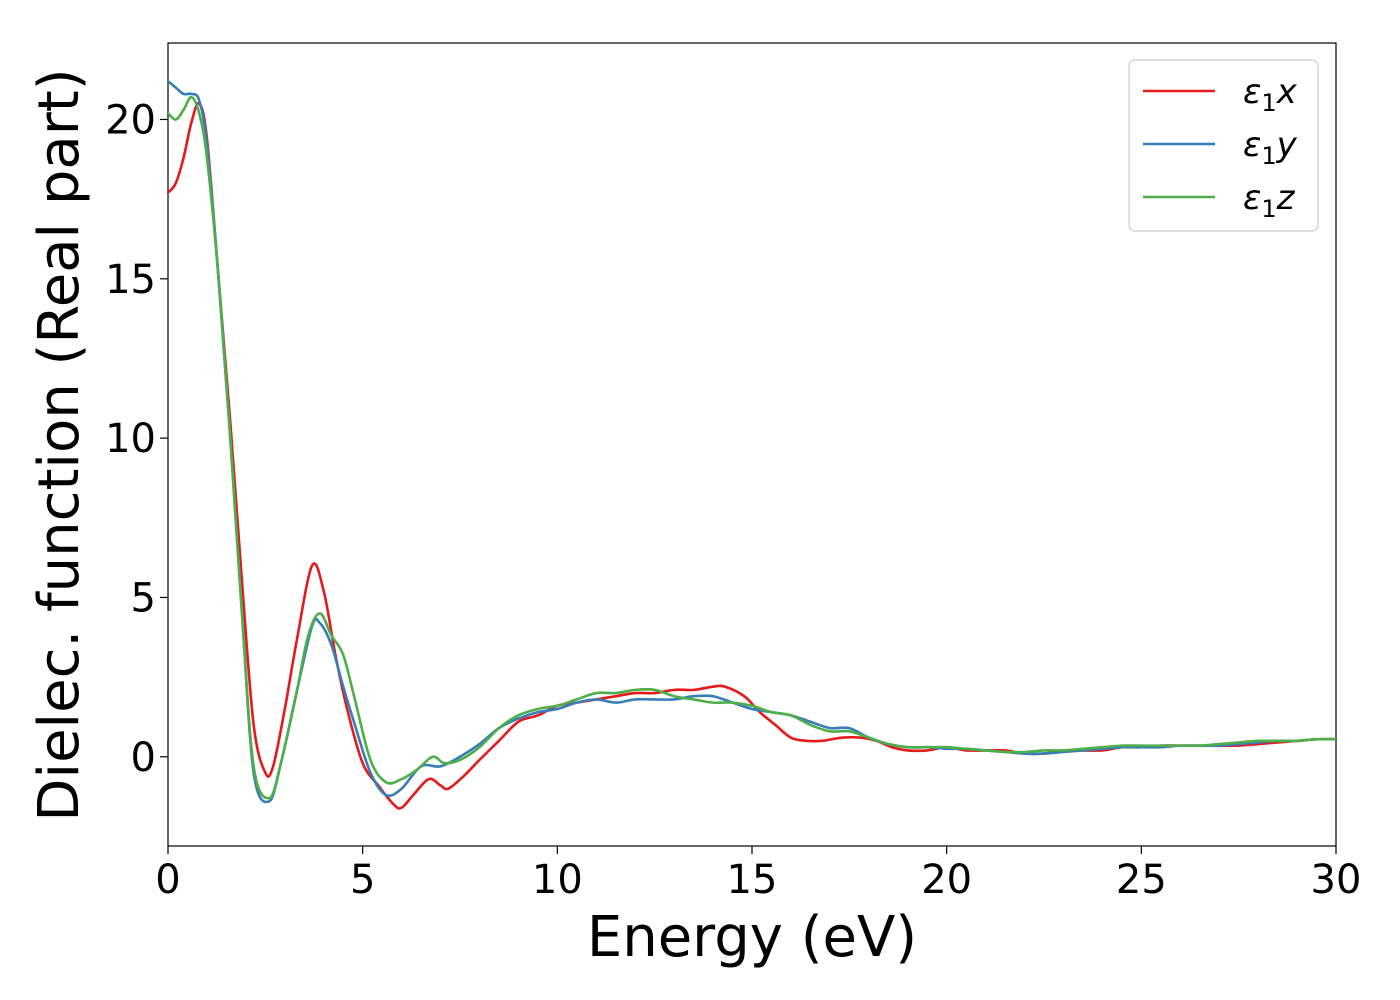 This screenshot has width=1400, height=1000. What do you see at coordinates (557, 880) in the screenshot?
I see `x-tick-label: 10` at bounding box center [557, 880].